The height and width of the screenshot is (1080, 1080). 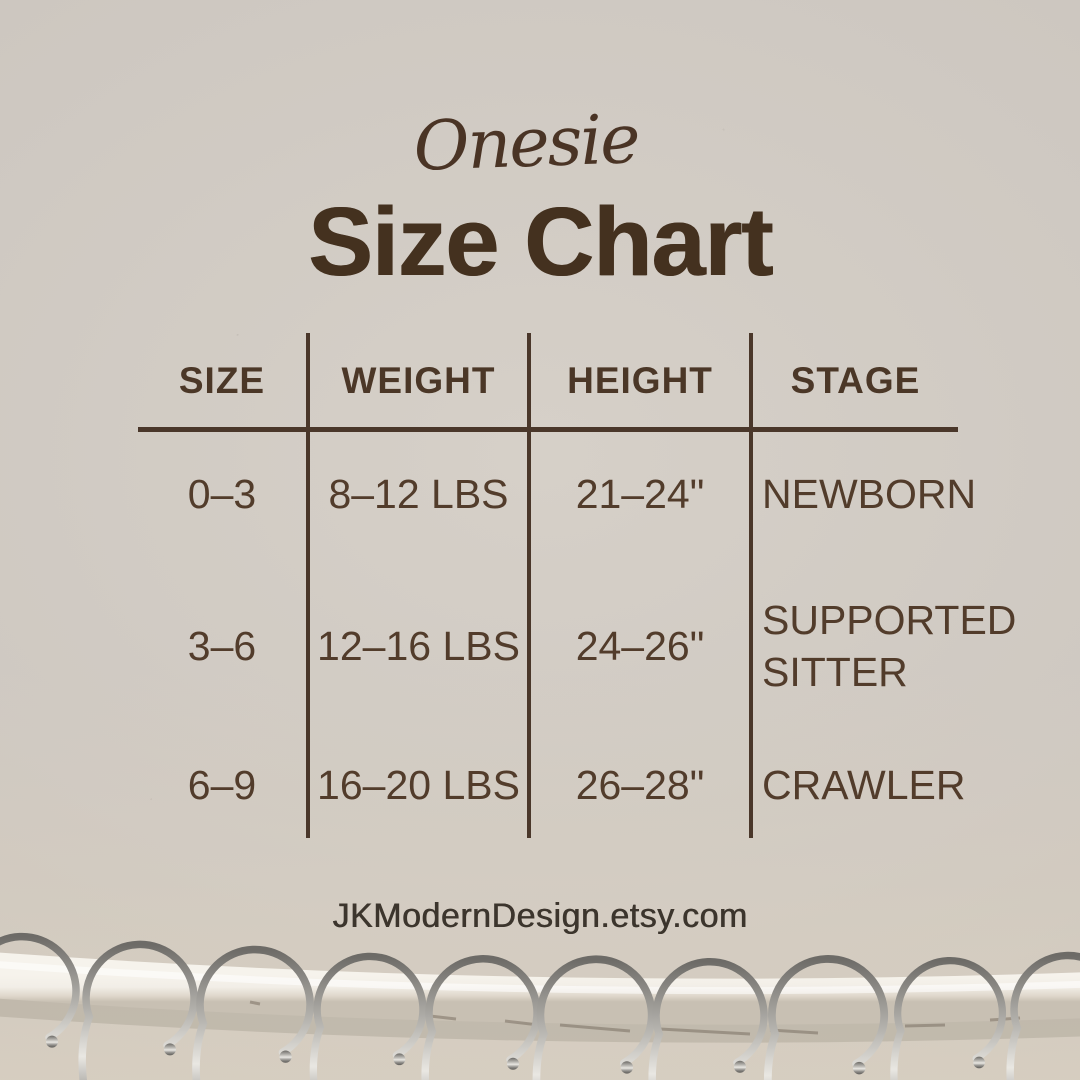 I want to click on column-header-weight: WEIGHT, so click(x=420, y=381).